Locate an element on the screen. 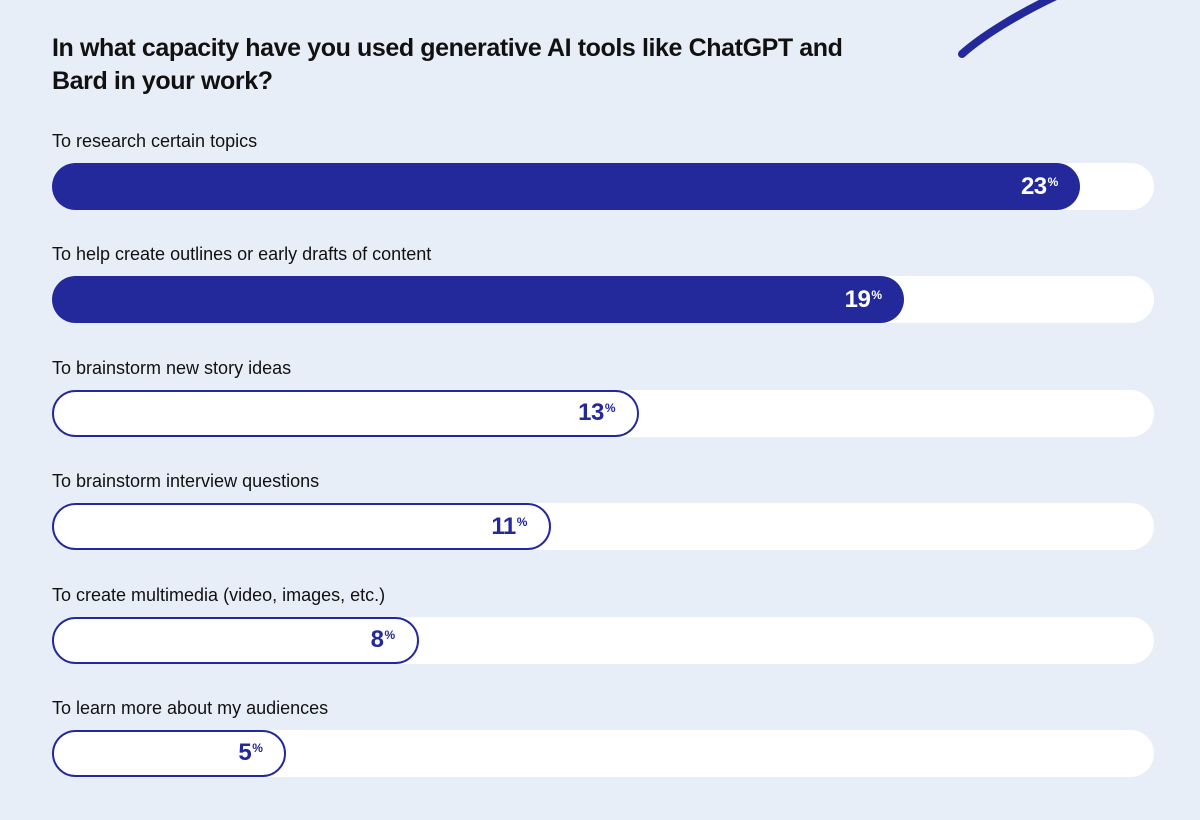 The width and height of the screenshot is (1200, 820). bar-label: To brainstorm new story ideas is located at coordinates (172, 367).